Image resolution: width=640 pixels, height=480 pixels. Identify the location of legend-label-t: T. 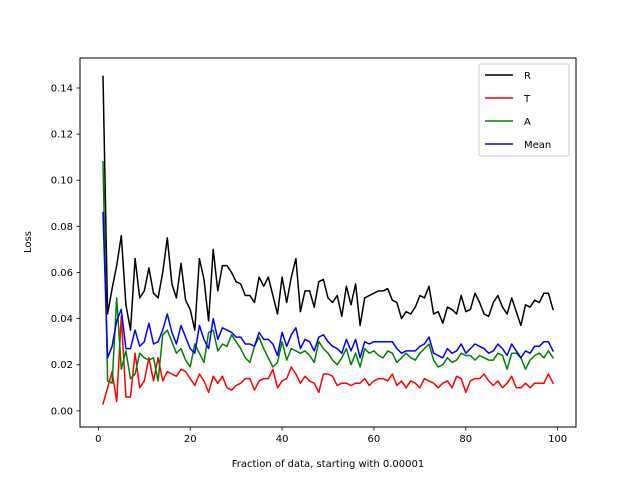
(527, 99).